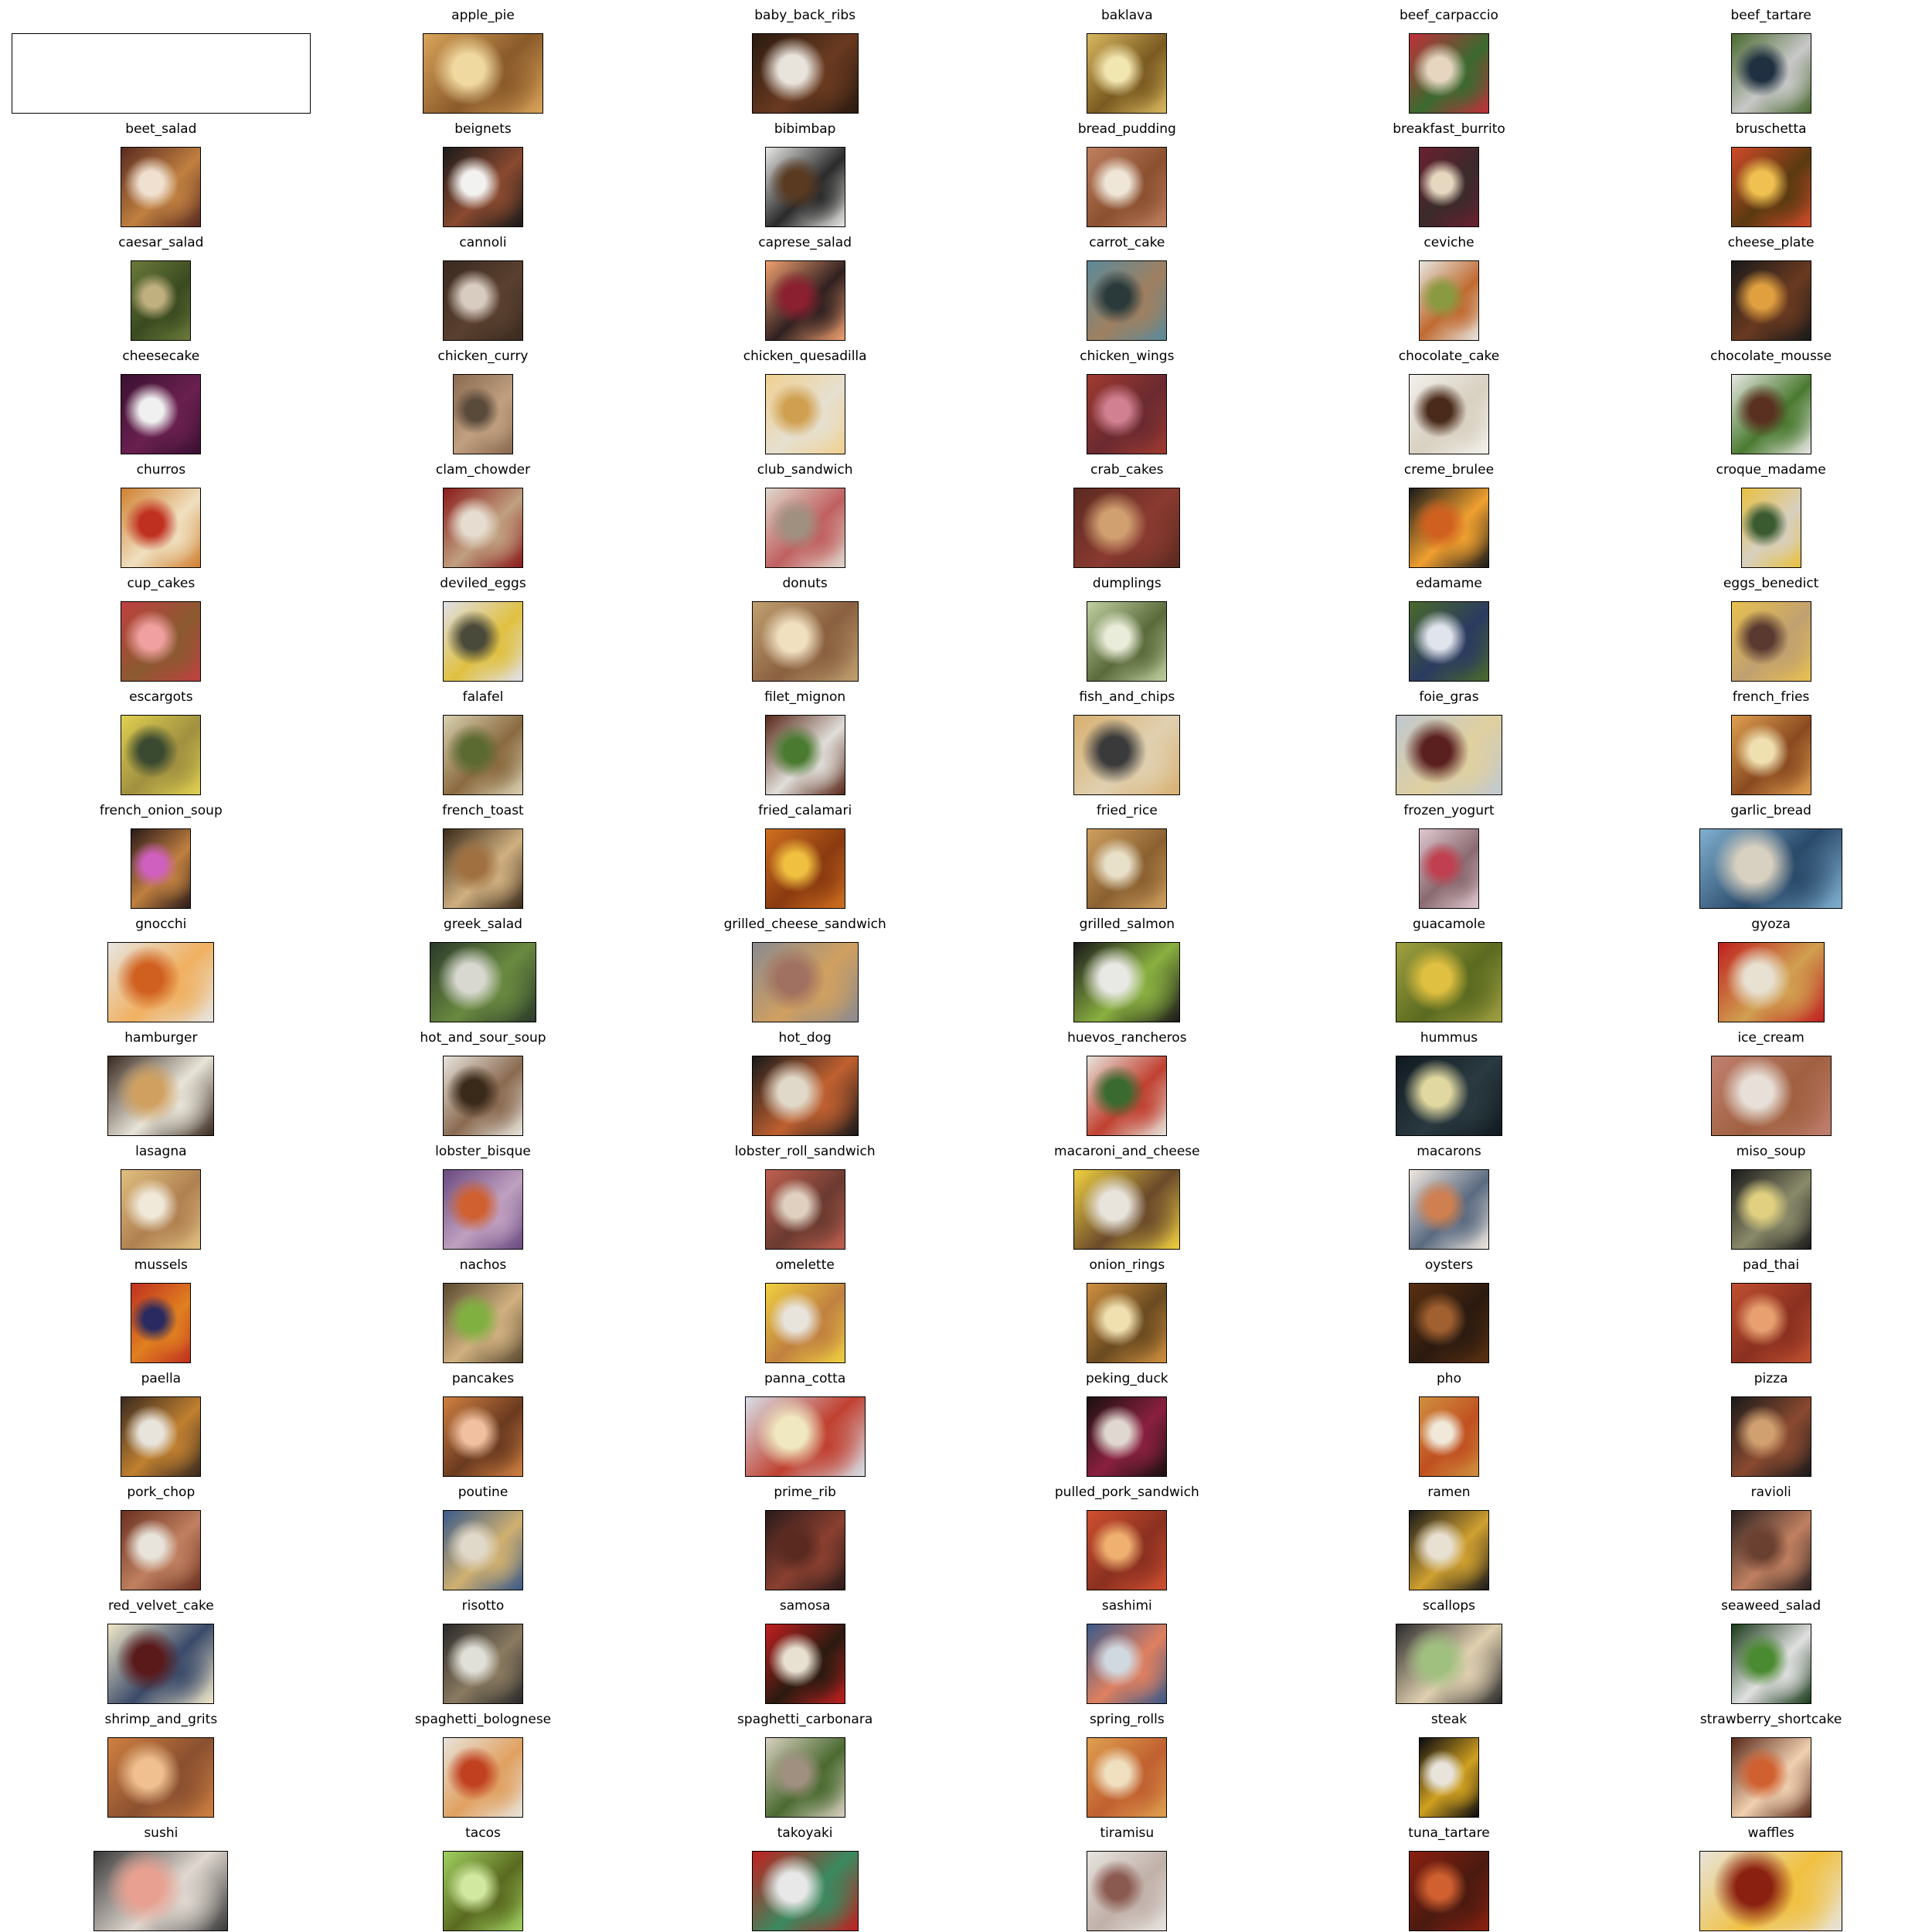 This screenshot has height=1932, width=1932. I want to click on cell-title: cheese_plate, so click(1771, 243).